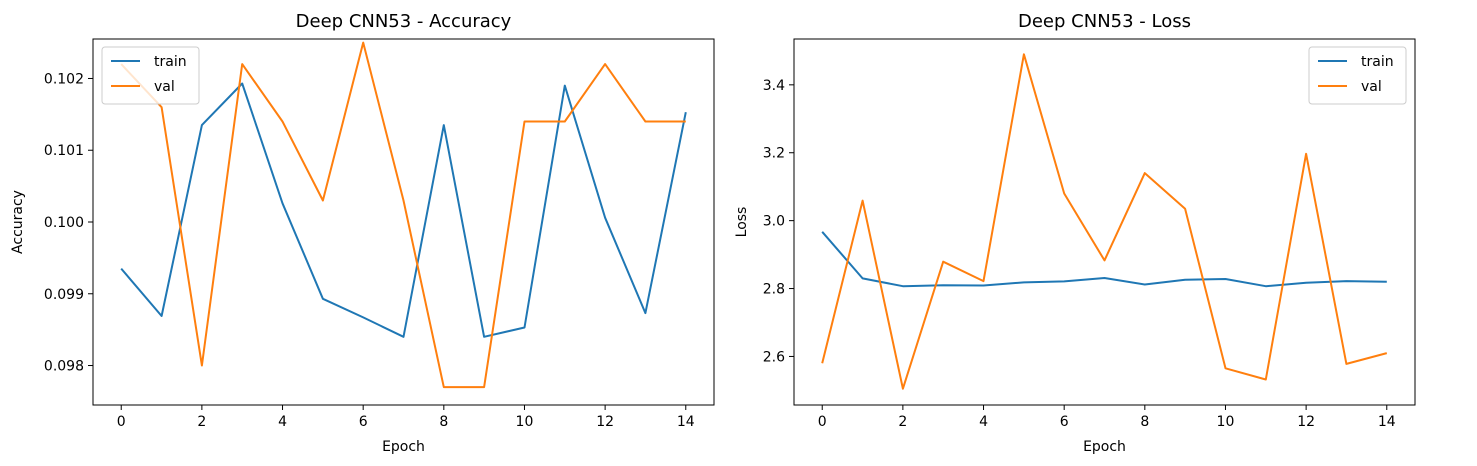  I want to click on y-tick-label: 0.098, so click(64, 367).